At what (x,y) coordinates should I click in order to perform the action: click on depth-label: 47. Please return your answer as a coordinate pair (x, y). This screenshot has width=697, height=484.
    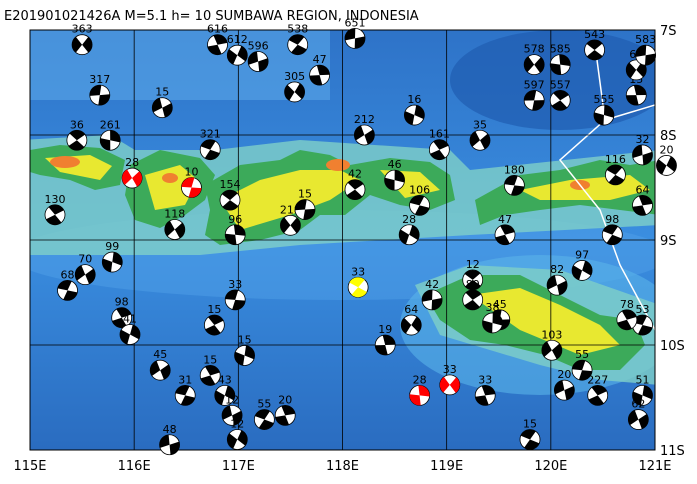
    Looking at the image, I should click on (320, 59).